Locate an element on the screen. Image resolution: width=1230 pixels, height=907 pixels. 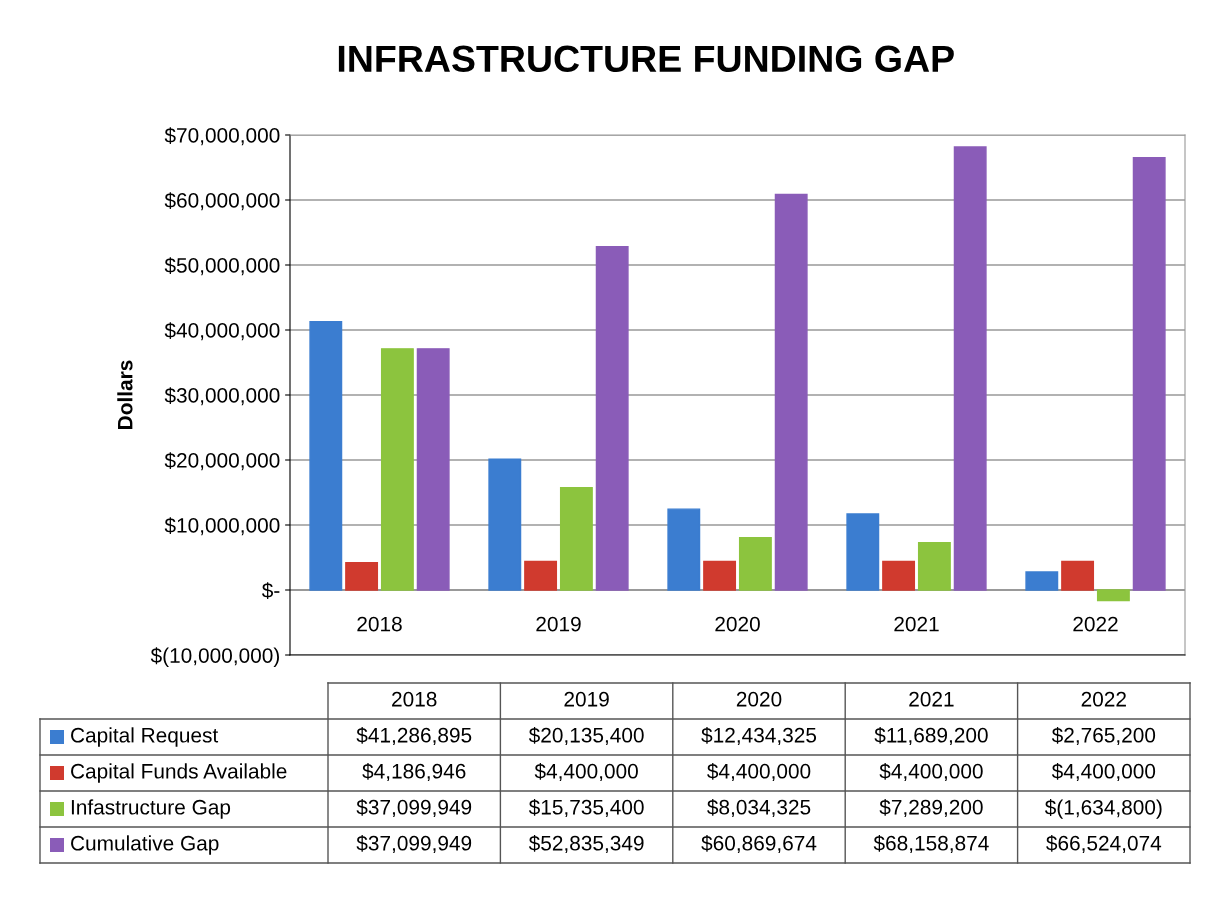
data-label: $20,135,400 is located at coordinates (586, 736).